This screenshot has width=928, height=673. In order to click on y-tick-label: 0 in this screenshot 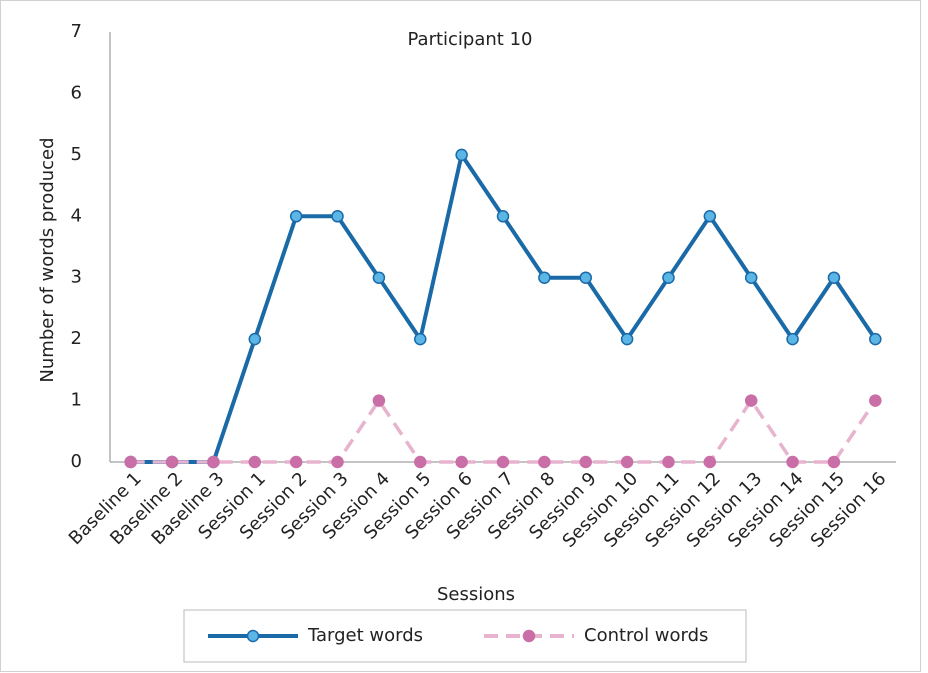, I will do `click(76, 461)`.